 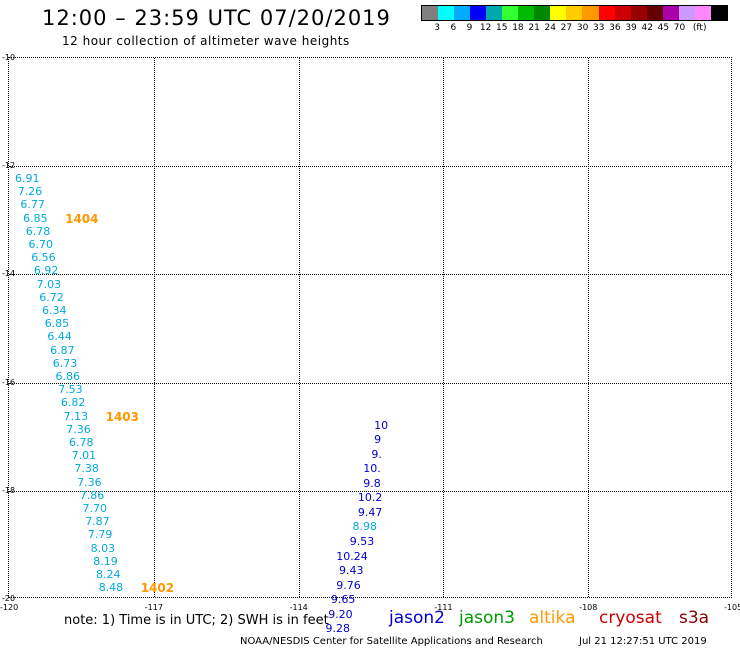 I want to click on wave-height-label: 10, so click(x=381, y=425).